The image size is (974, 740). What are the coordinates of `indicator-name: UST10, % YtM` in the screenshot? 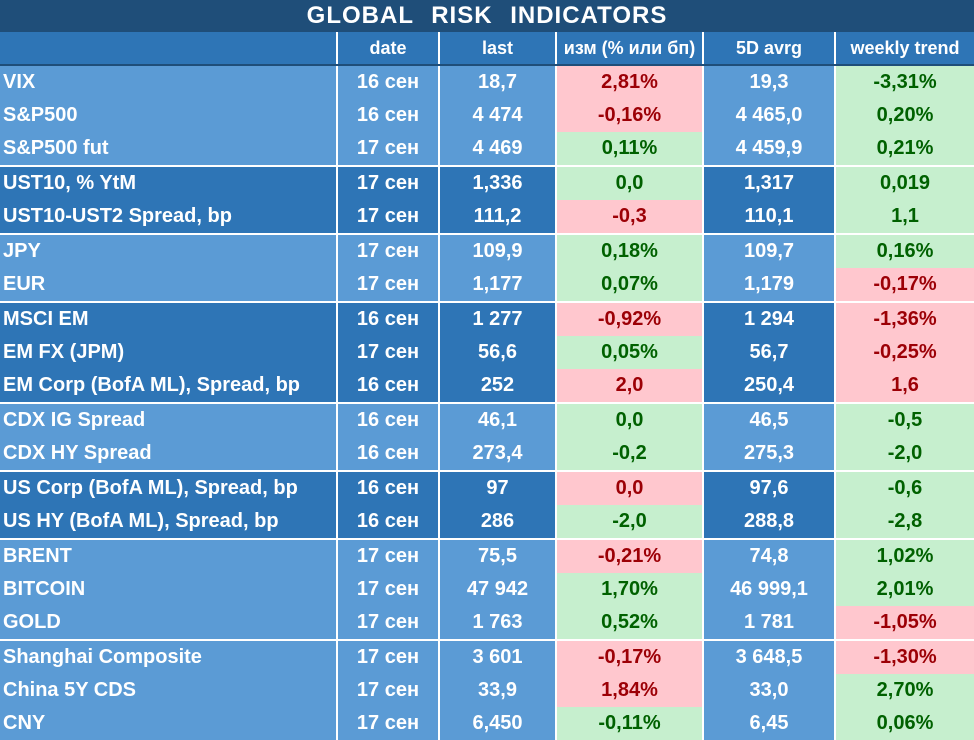 It's located at (169, 183).